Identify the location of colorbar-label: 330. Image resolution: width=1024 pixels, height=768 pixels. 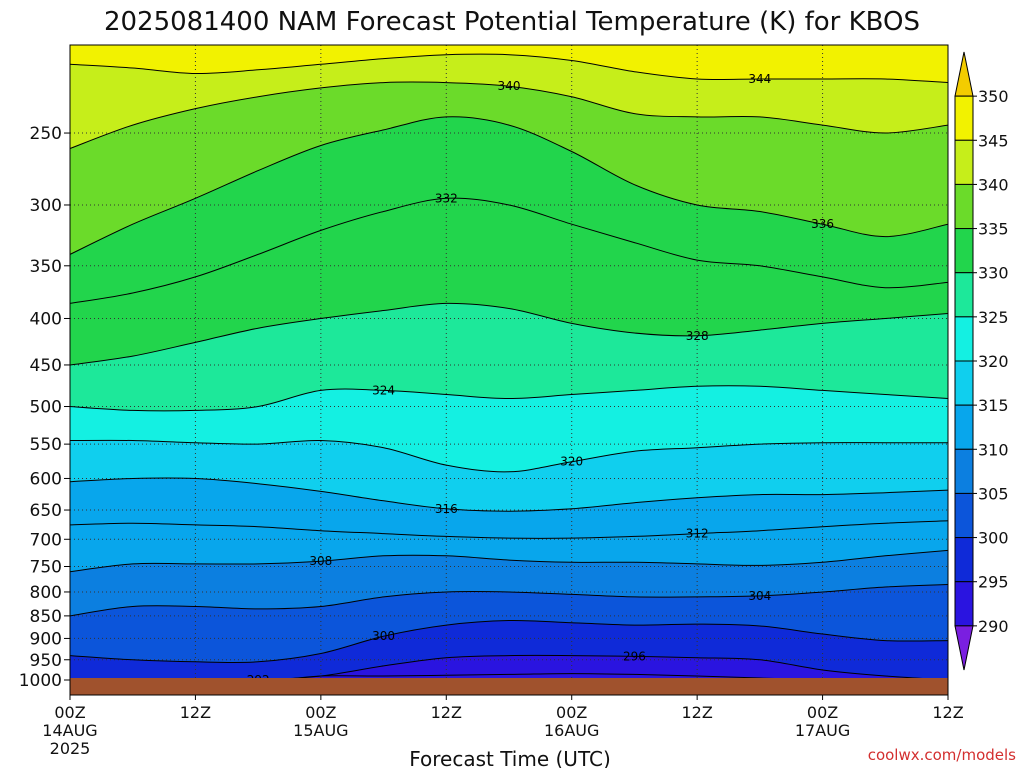
(993, 273).